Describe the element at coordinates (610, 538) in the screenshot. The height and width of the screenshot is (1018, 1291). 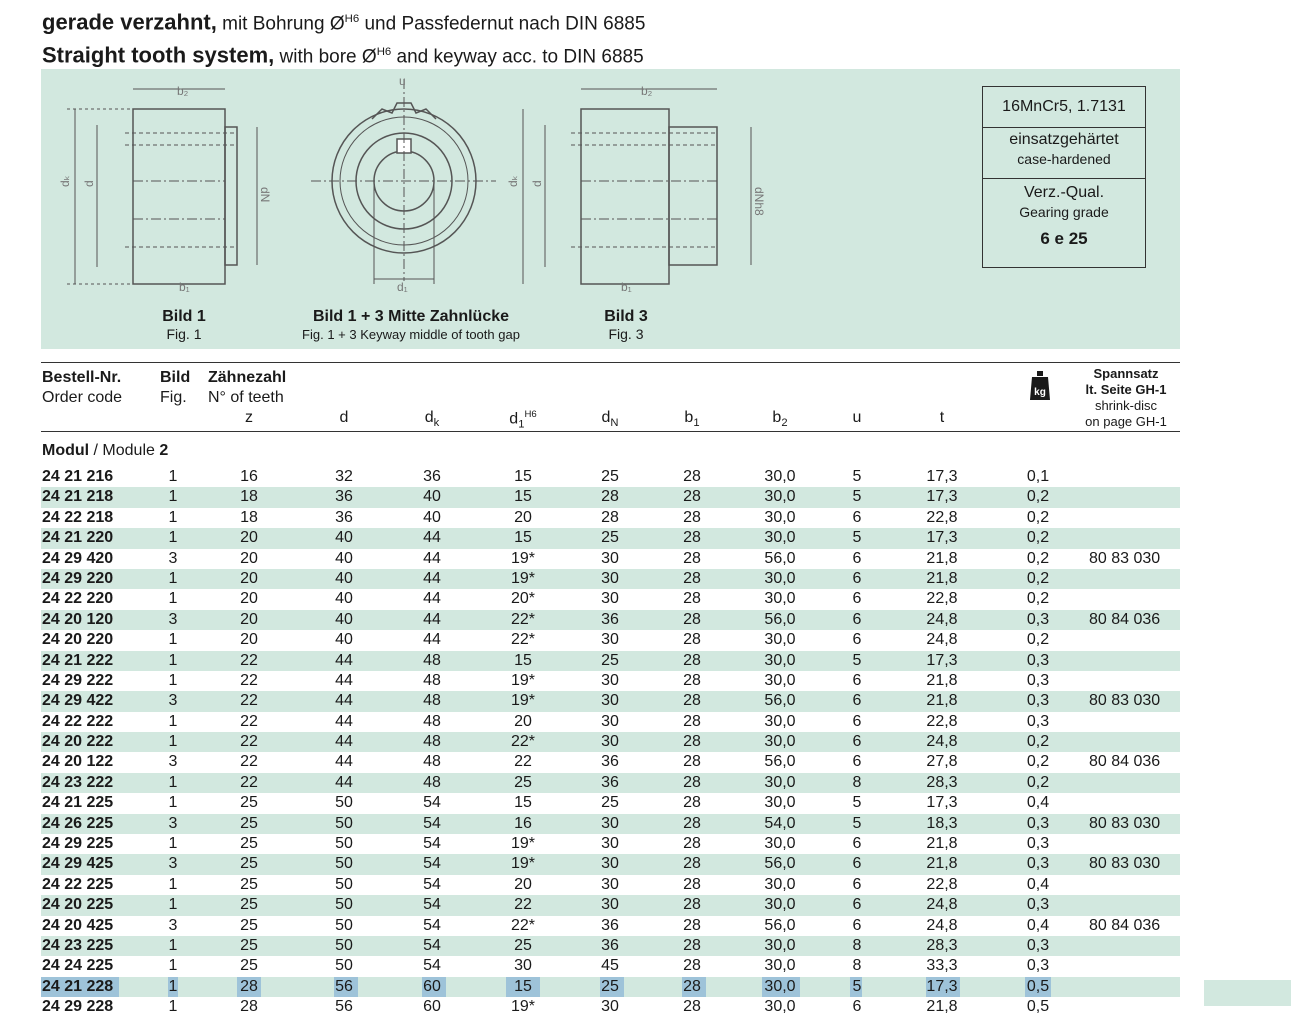
I see `table-row: 24 21 220 1 20 40 44 15 25 28 30,0 5 17,3 0,2` at that location.